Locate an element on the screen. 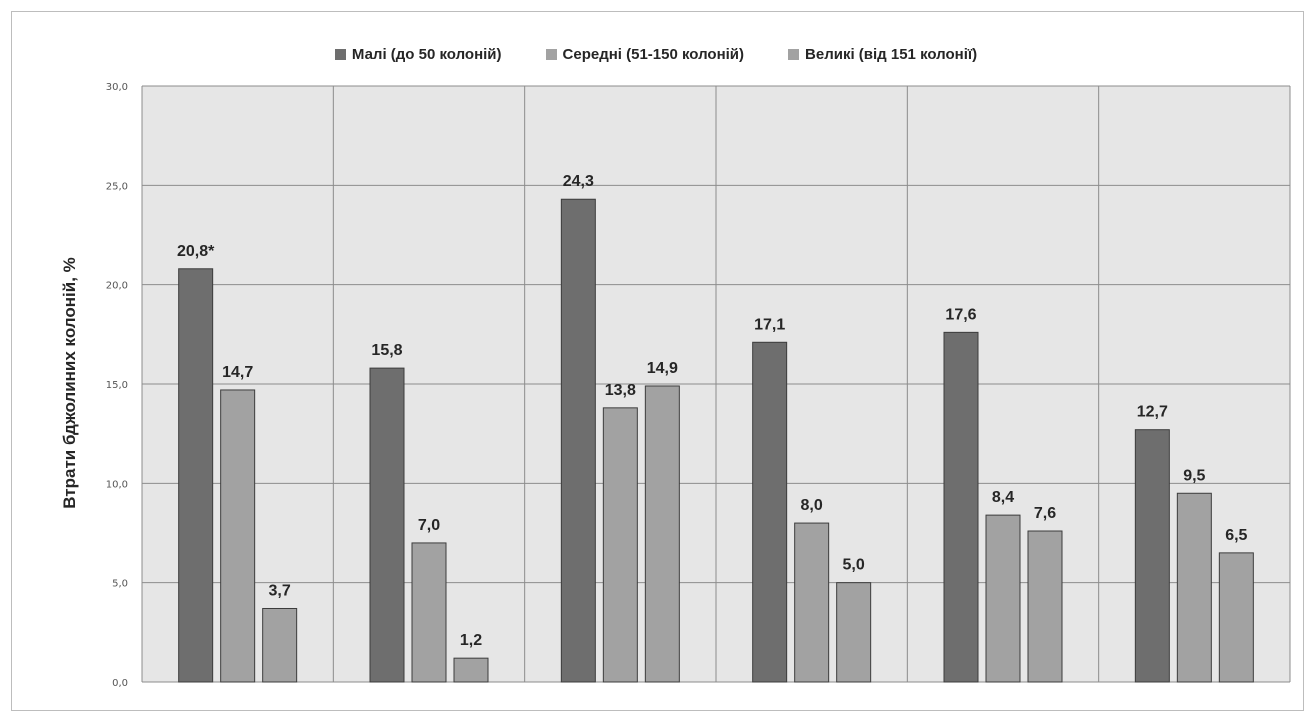 Image resolution: width=1312 pixels, height=711 pixels. y-tick-label: 10,0 is located at coordinates (117, 484).